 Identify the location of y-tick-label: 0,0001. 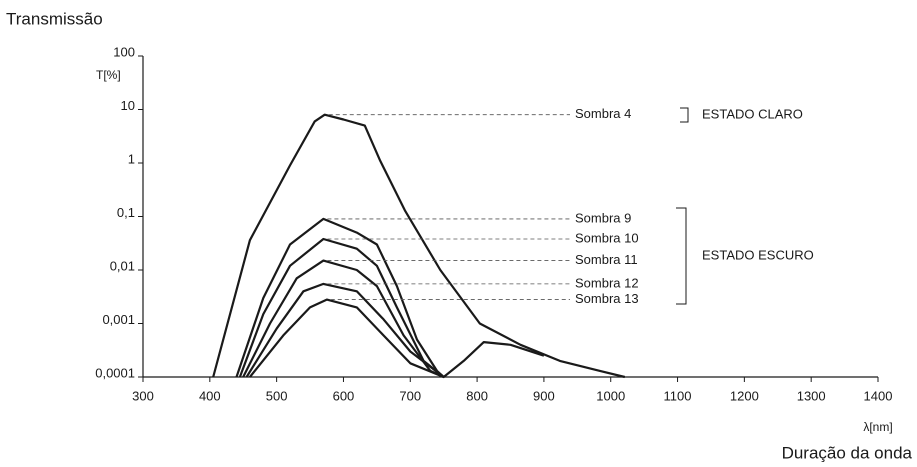
(115, 372).